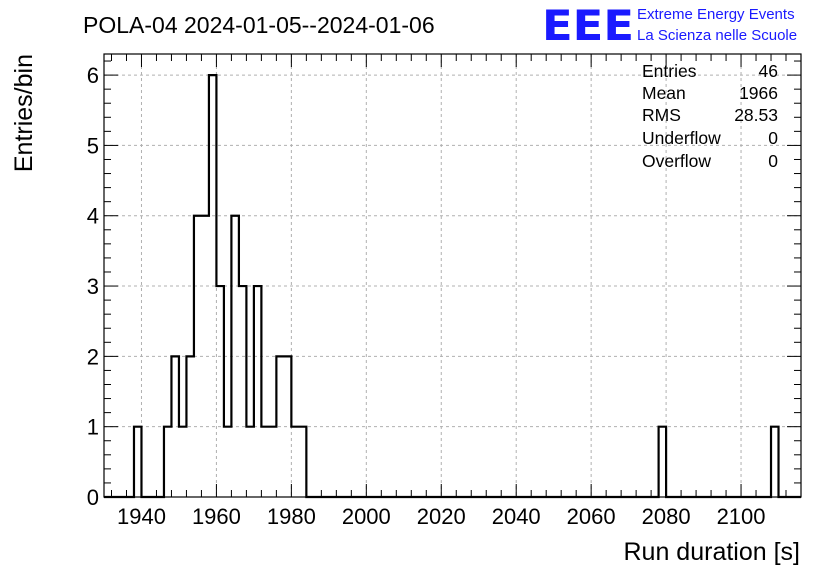 The width and height of the screenshot is (836, 572). What do you see at coordinates (93, 75) in the screenshot?
I see `y-tick-label: 6` at bounding box center [93, 75].